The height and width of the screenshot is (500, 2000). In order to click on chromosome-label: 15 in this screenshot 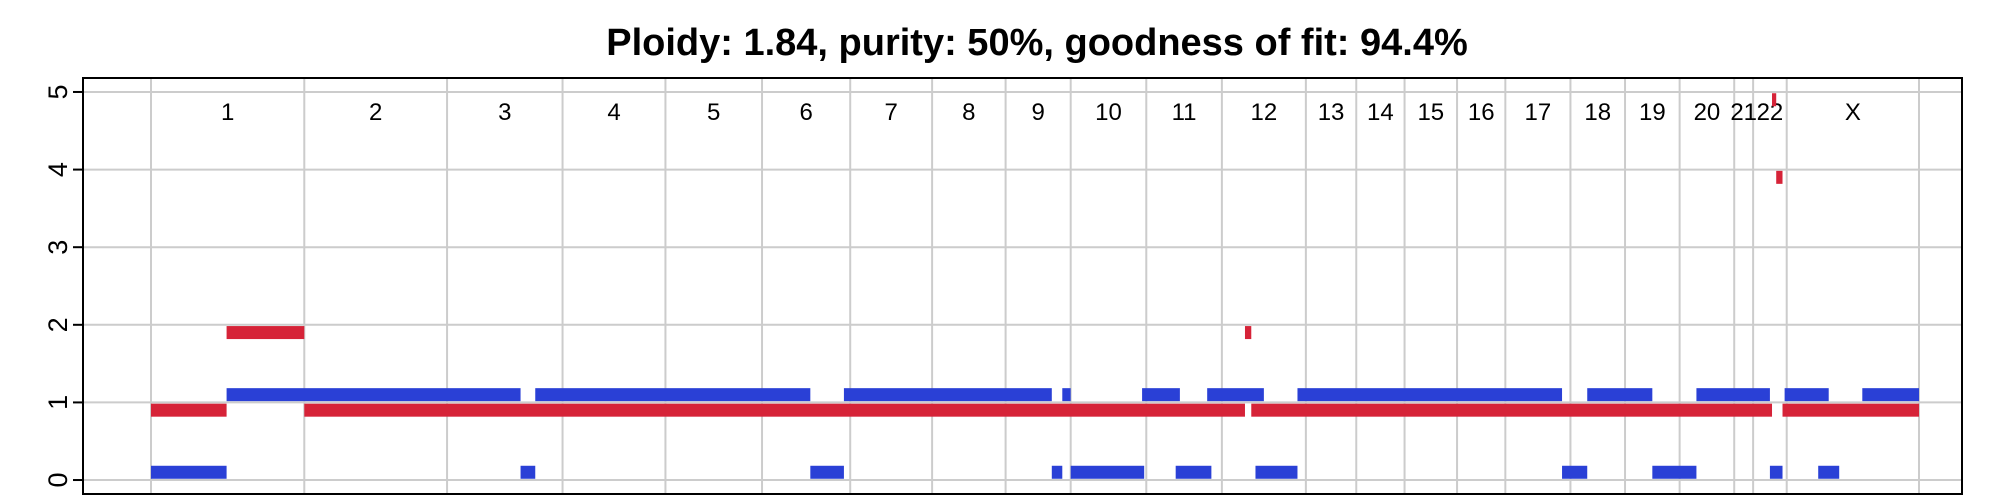, I will do `click(1430, 112)`.